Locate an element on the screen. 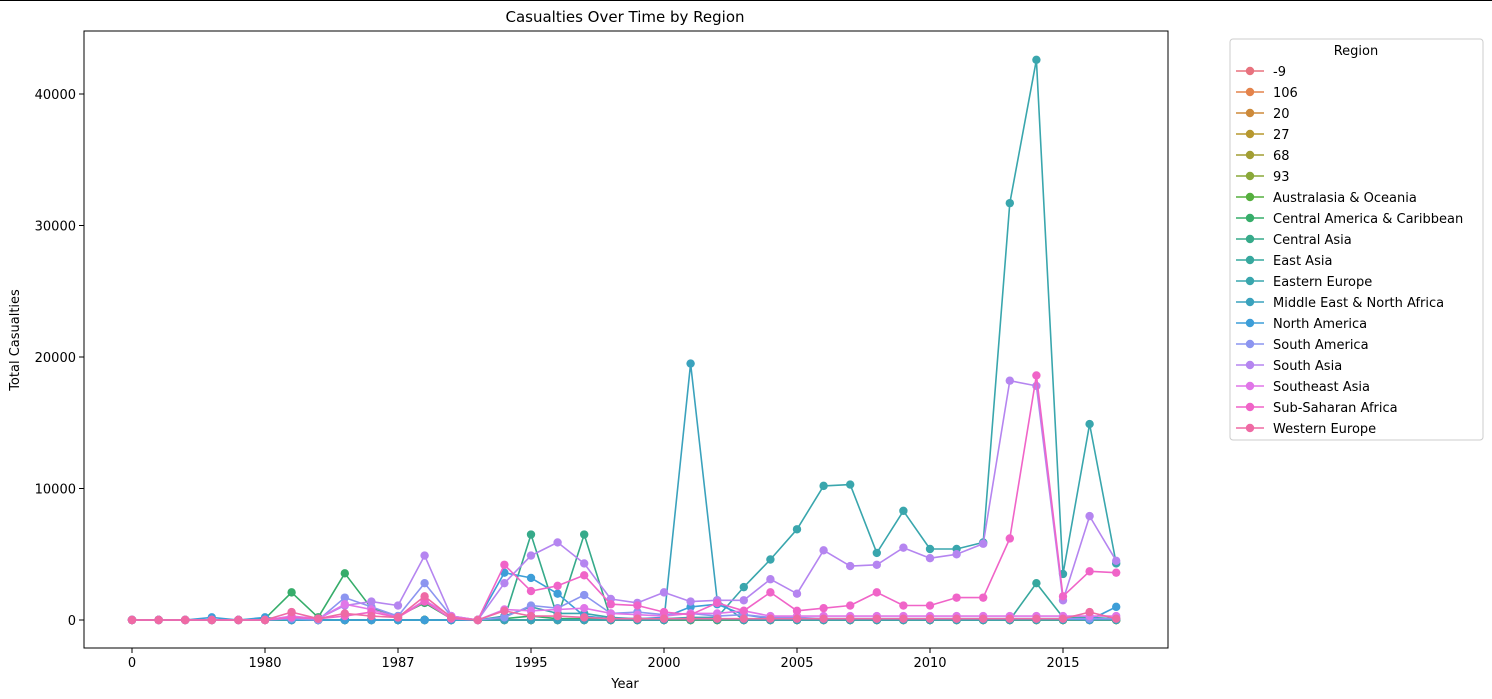 The image size is (1492, 699). legend-label: East Asia is located at coordinates (1302, 261).